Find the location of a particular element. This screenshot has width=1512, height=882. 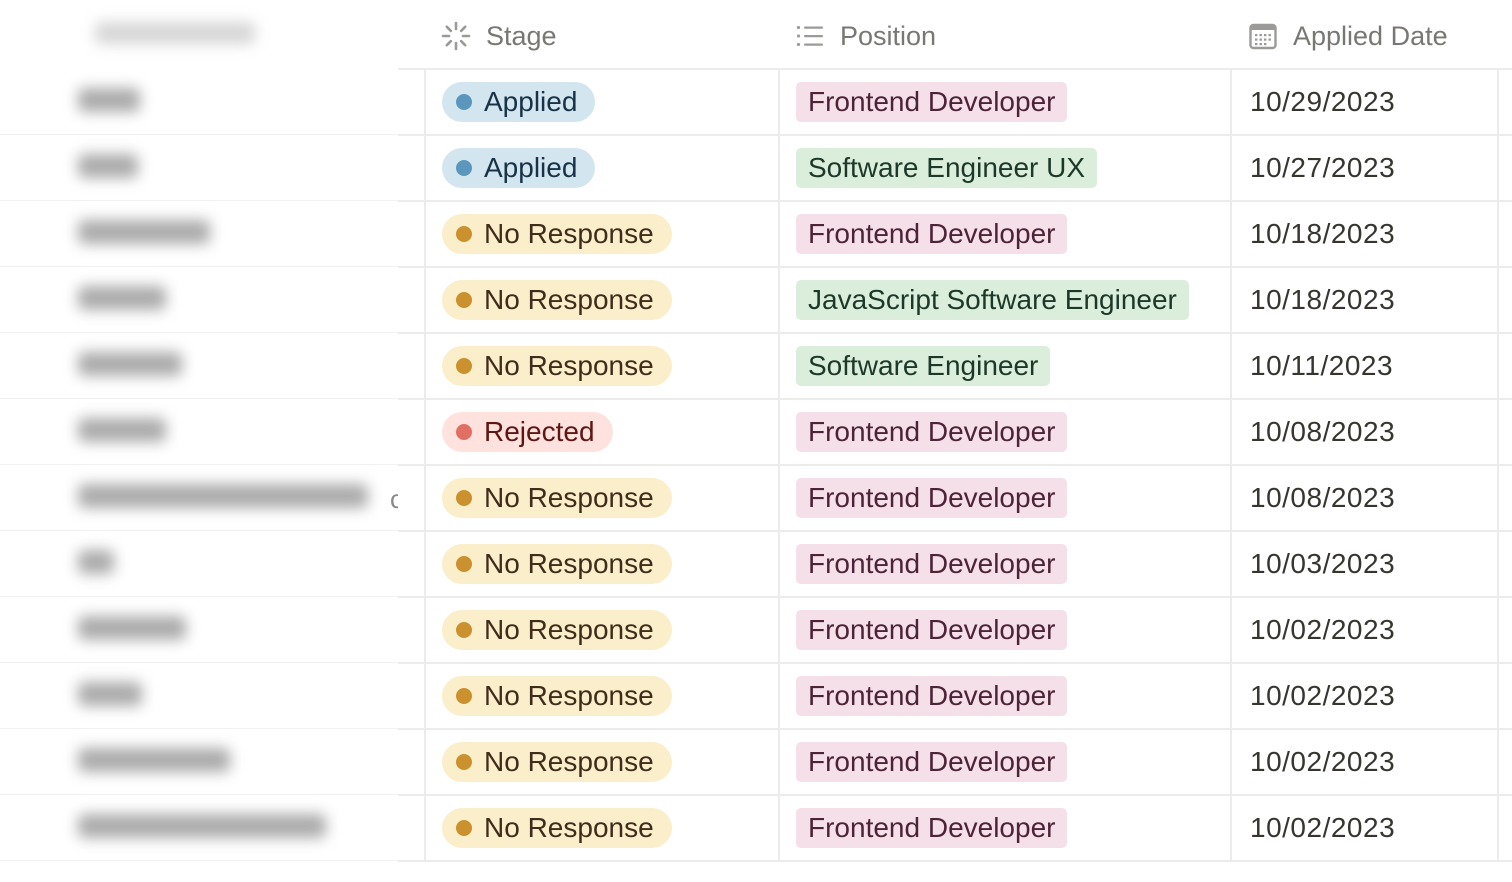

applied-date-cell: 10/03/2023 is located at coordinates (1323, 563).